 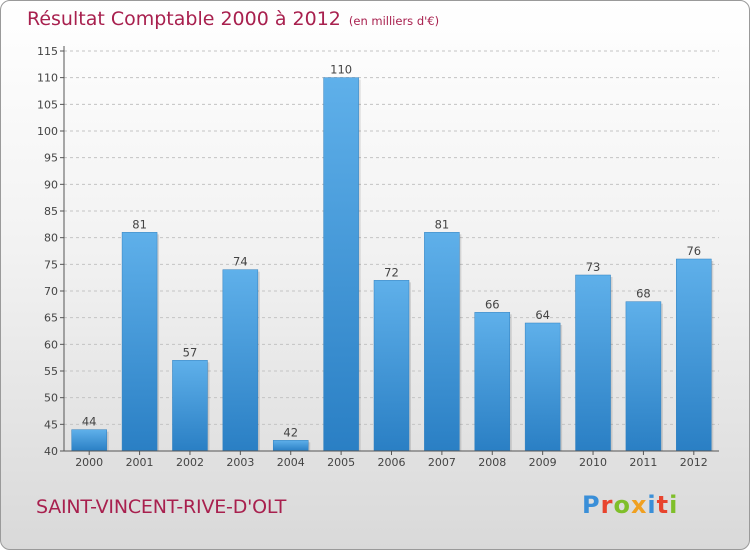 I want to click on y-tick-label: 80, so click(x=51, y=238).